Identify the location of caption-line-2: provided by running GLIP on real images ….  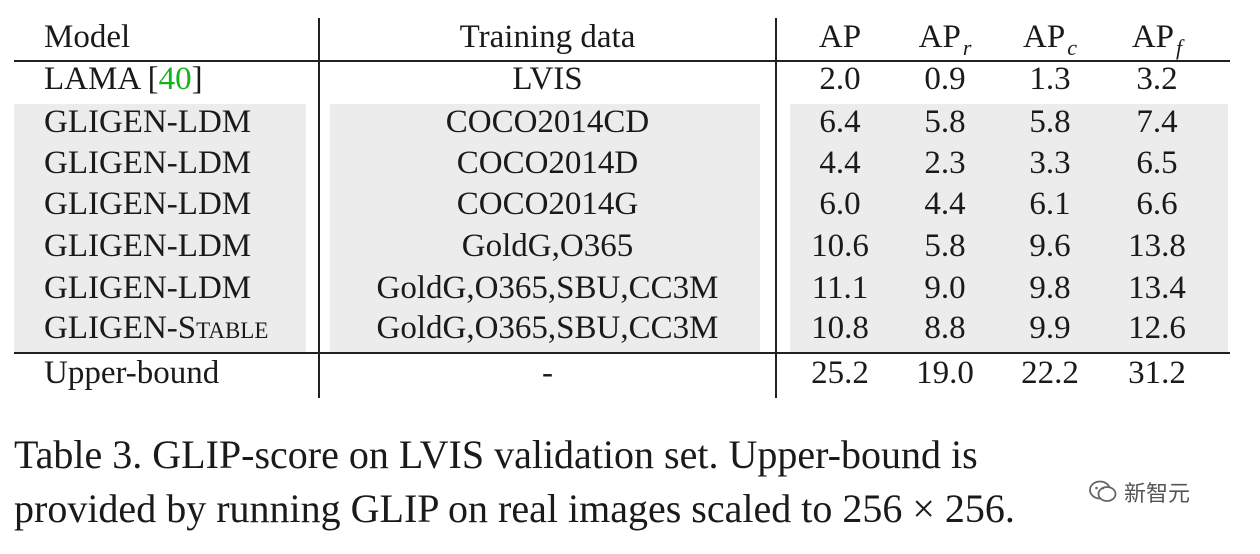
(514, 508).